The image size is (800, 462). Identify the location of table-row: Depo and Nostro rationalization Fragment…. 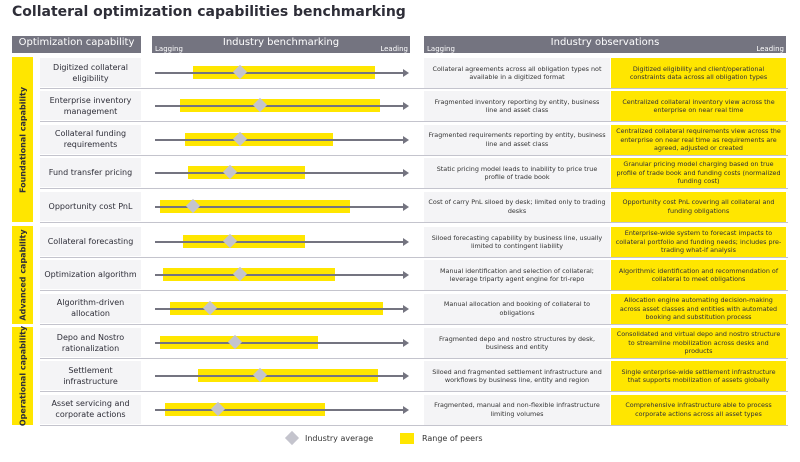
(414, 343).